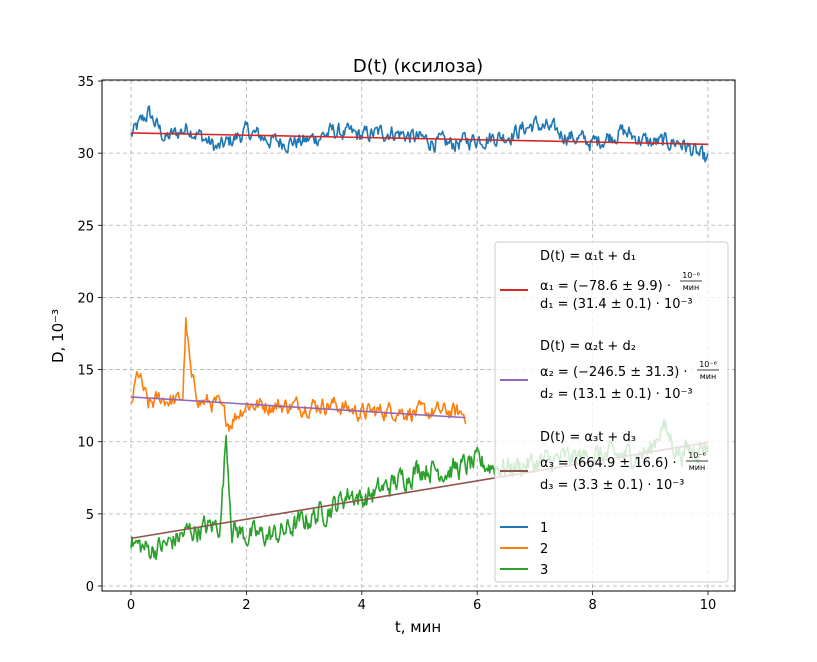 This screenshot has width=817, height=662. What do you see at coordinates (524, 549) in the screenshot?
I see `legend-entry-series2: 2` at bounding box center [524, 549].